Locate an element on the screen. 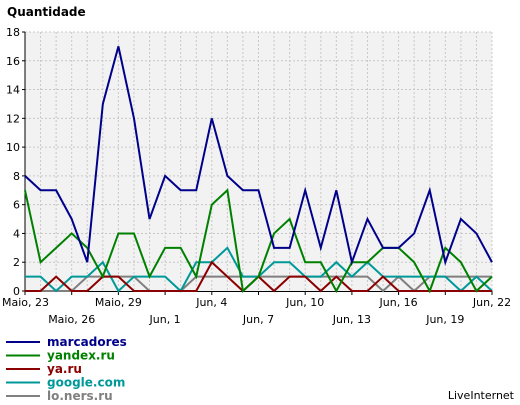  y-tick-label: 12 is located at coordinates (13, 118).